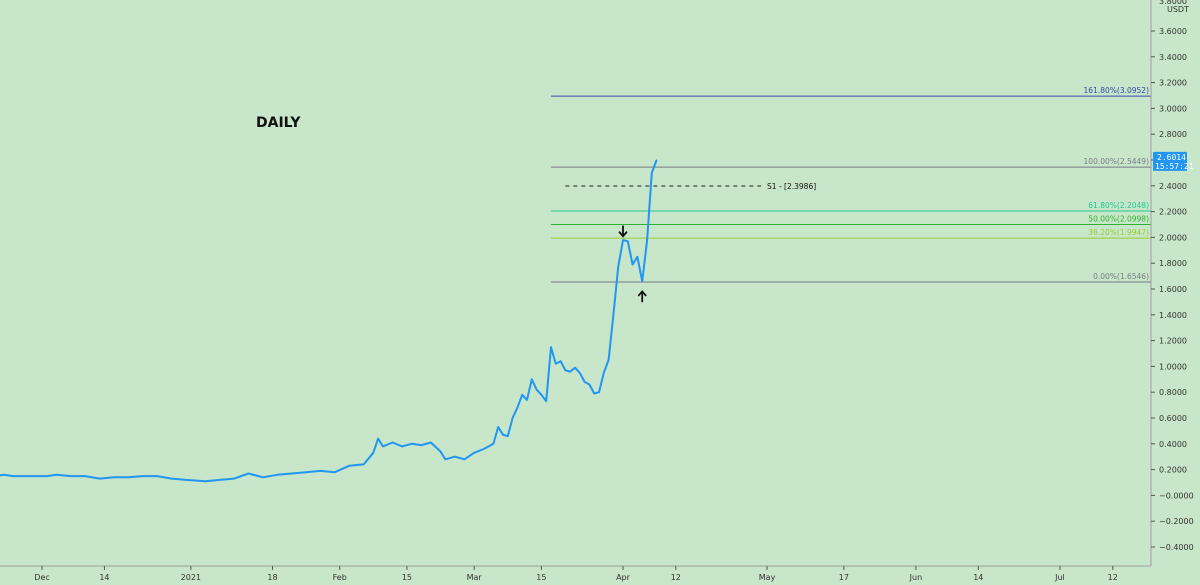 The width and height of the screenshot is (1200, 585). I want to click on y-tick-label: 3.2000, so click(1173, 83).